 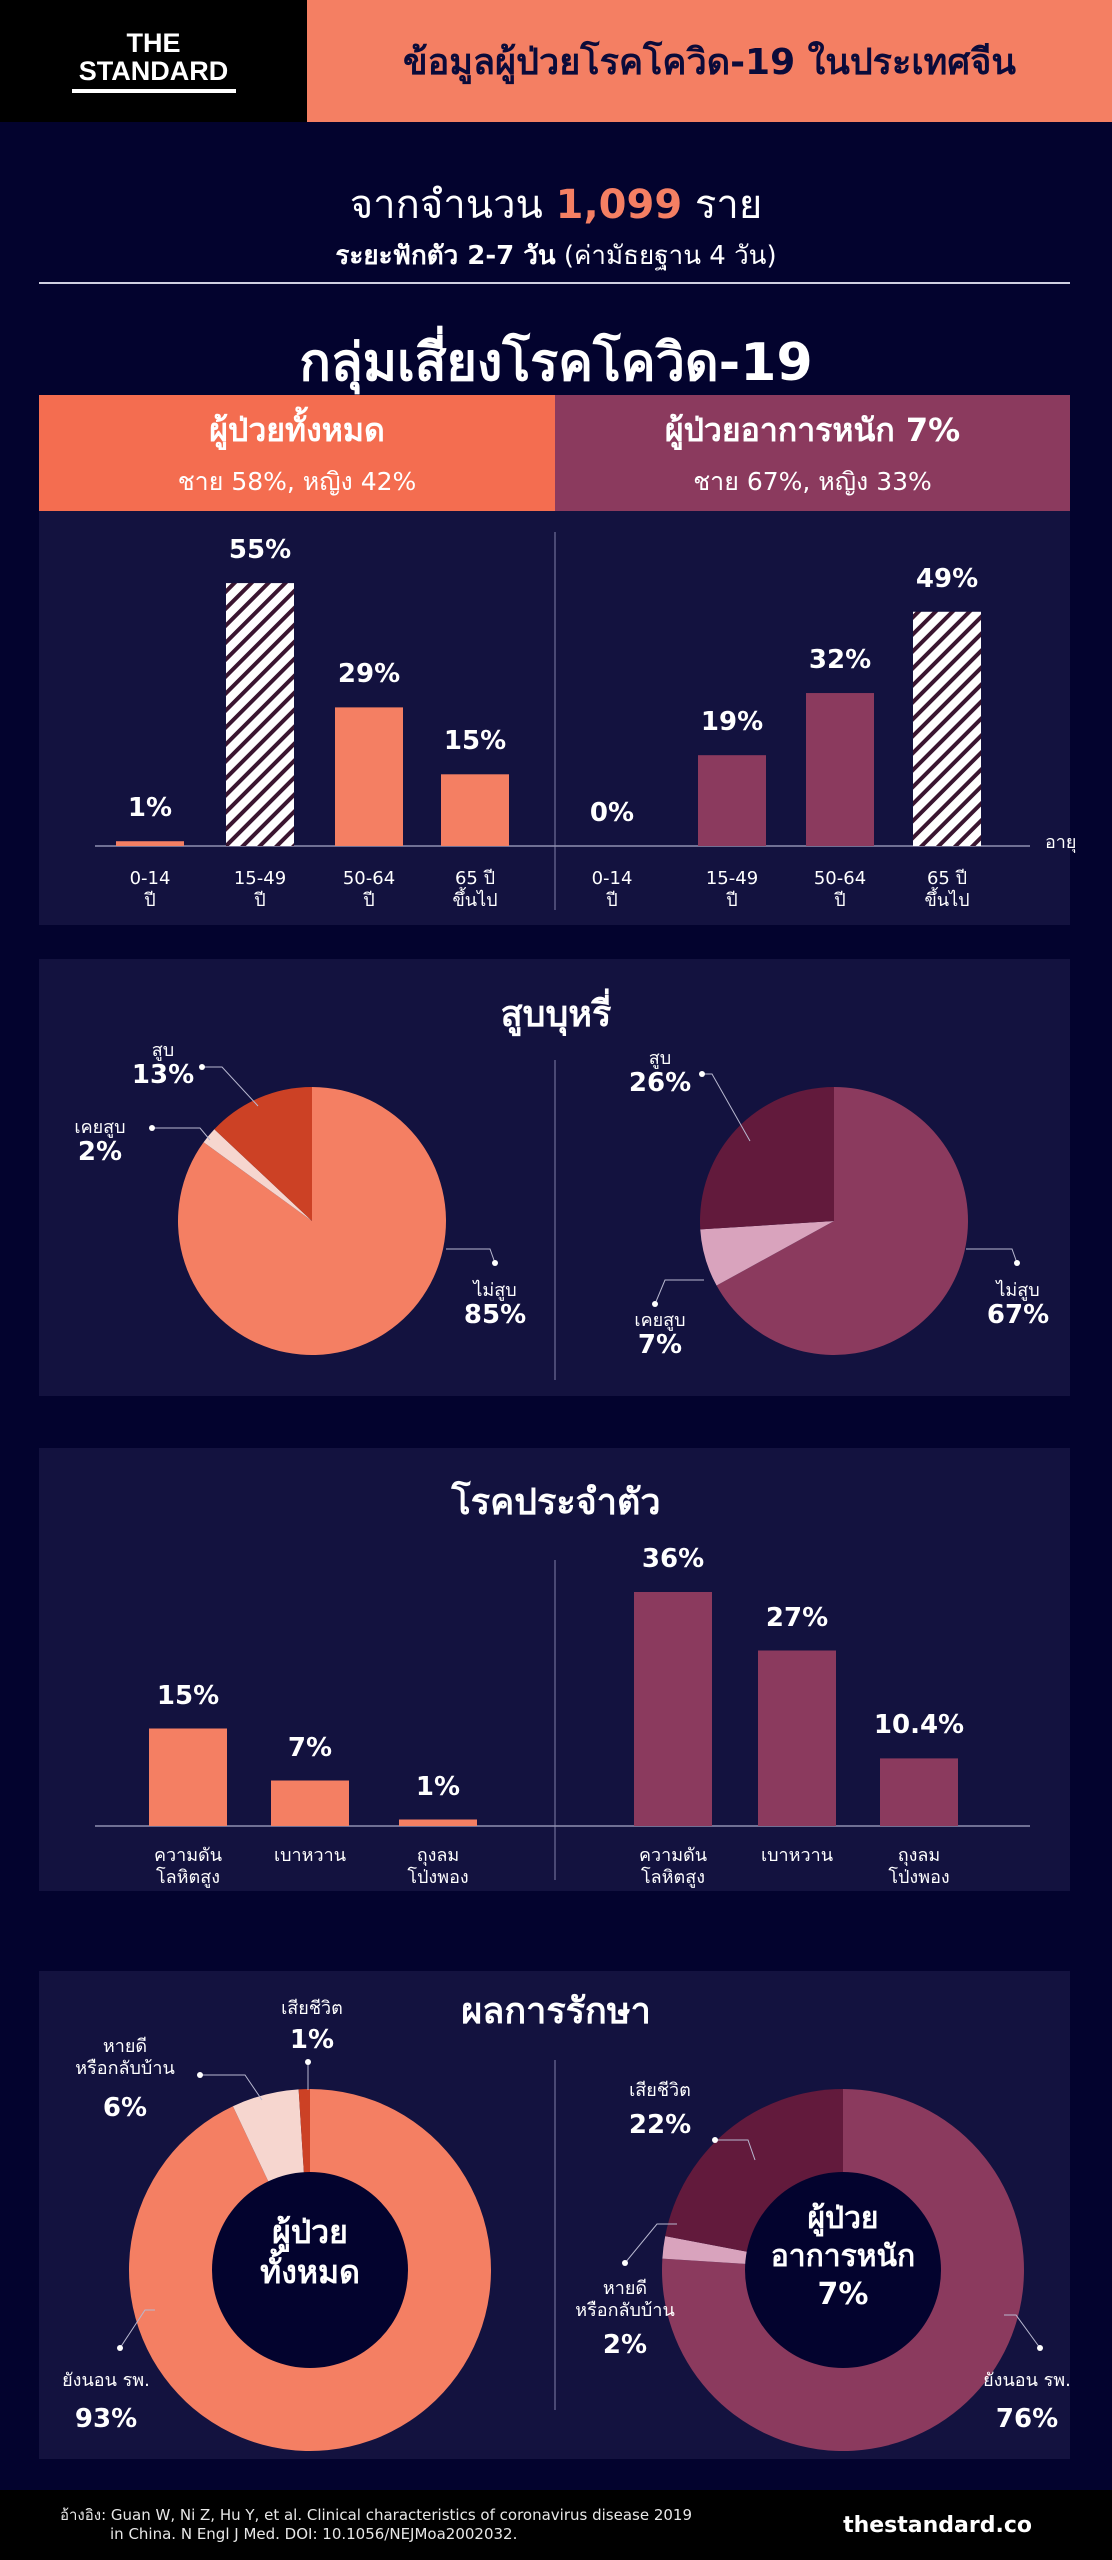 What do you see at coordinates (556, 363) in the screenshot?
I see `section-title: กลุ่มเสี่ยงโรคโควิด-19` at bounding box center [556, 363].